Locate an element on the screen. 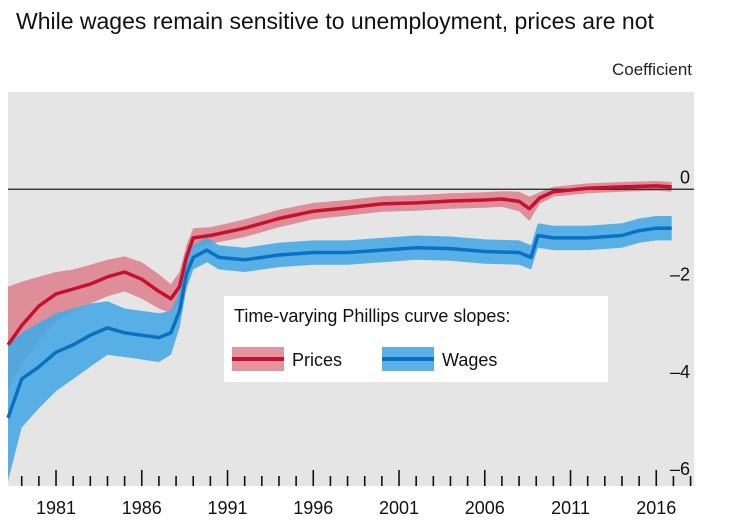  x-tick-label: 2011 is located at coordinates (570, 508).